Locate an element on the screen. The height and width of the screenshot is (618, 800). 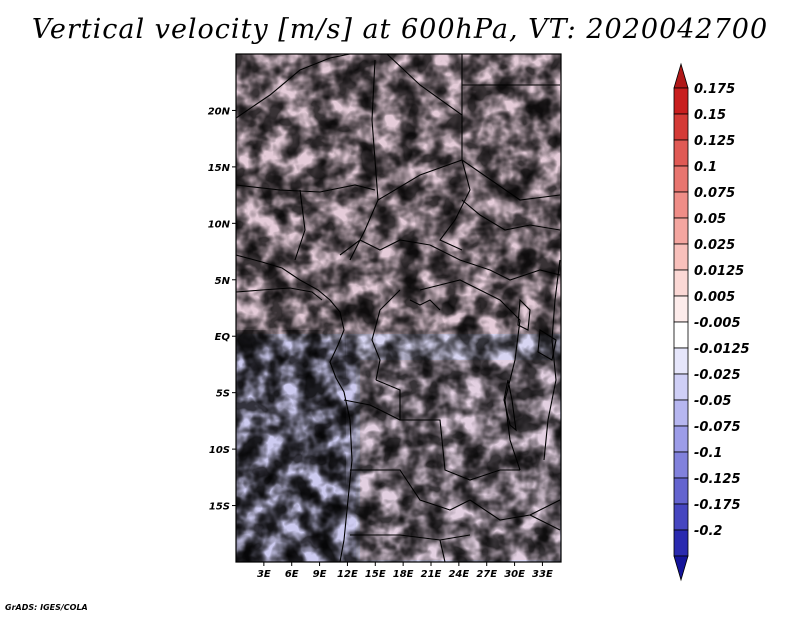
longitude-axis: 3E 6E 9E 12E 15E 18E 21E 24E 27E 30E 33E is located at coordinates (405, 571).